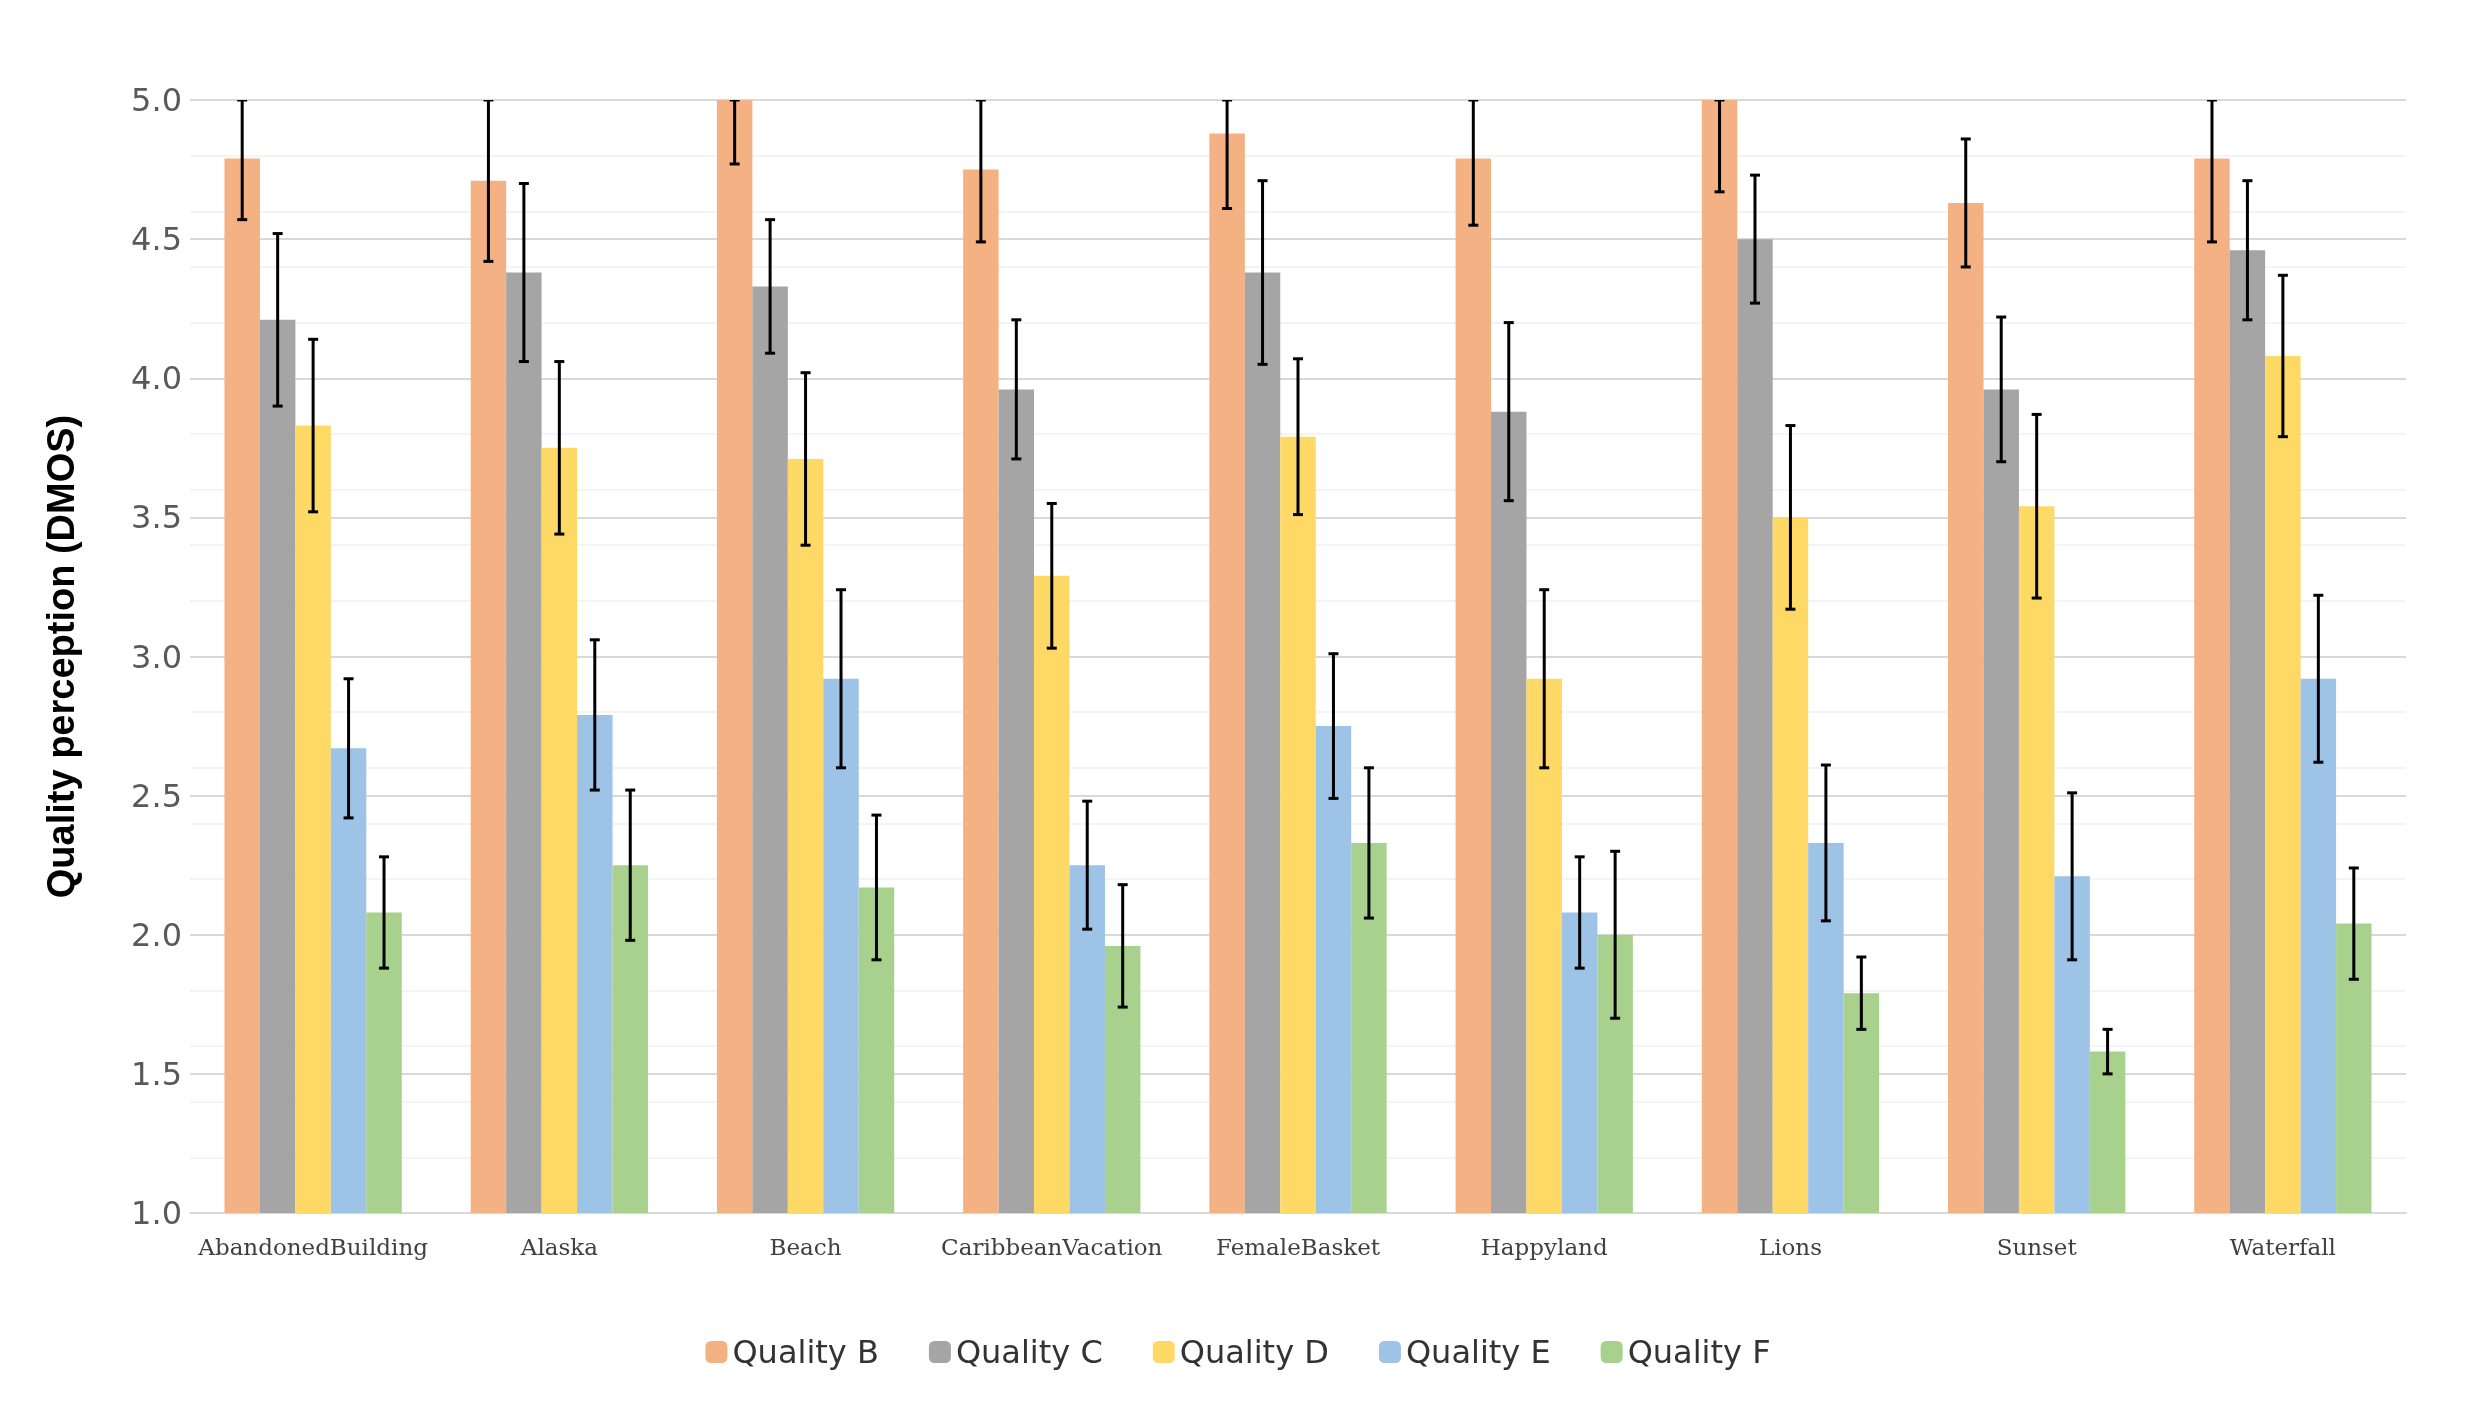 The width and height of the screenshot is (2476, 1413). What do you see at coordinates (1790, 1246) in the screenshot?
I see `x-tick-label: Lions` at bounding box center [1790, 1246].